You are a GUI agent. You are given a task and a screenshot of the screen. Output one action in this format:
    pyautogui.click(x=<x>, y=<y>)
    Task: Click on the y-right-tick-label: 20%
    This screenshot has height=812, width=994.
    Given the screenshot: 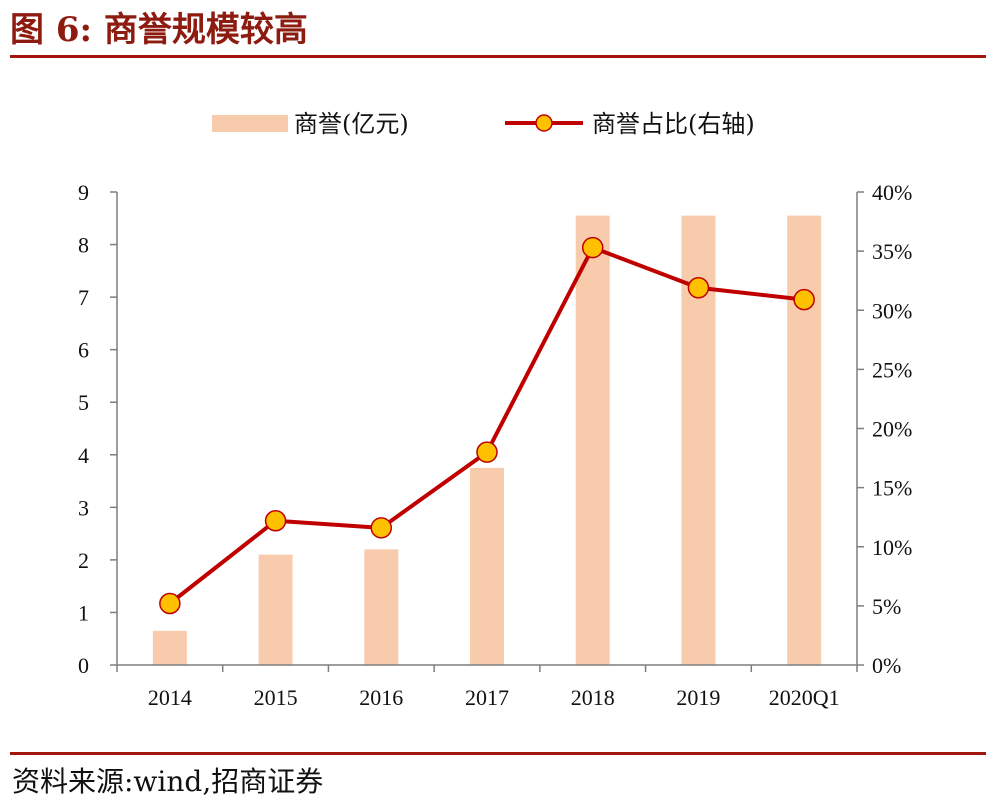 What is the action you would take?
    pyautogui.click(x=892, y=429)
    